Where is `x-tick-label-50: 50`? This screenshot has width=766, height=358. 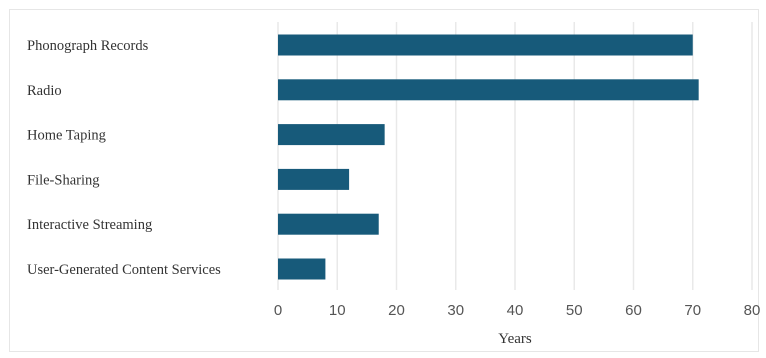 x-tick-label-50: 50 is located at coordinates (574, 310).